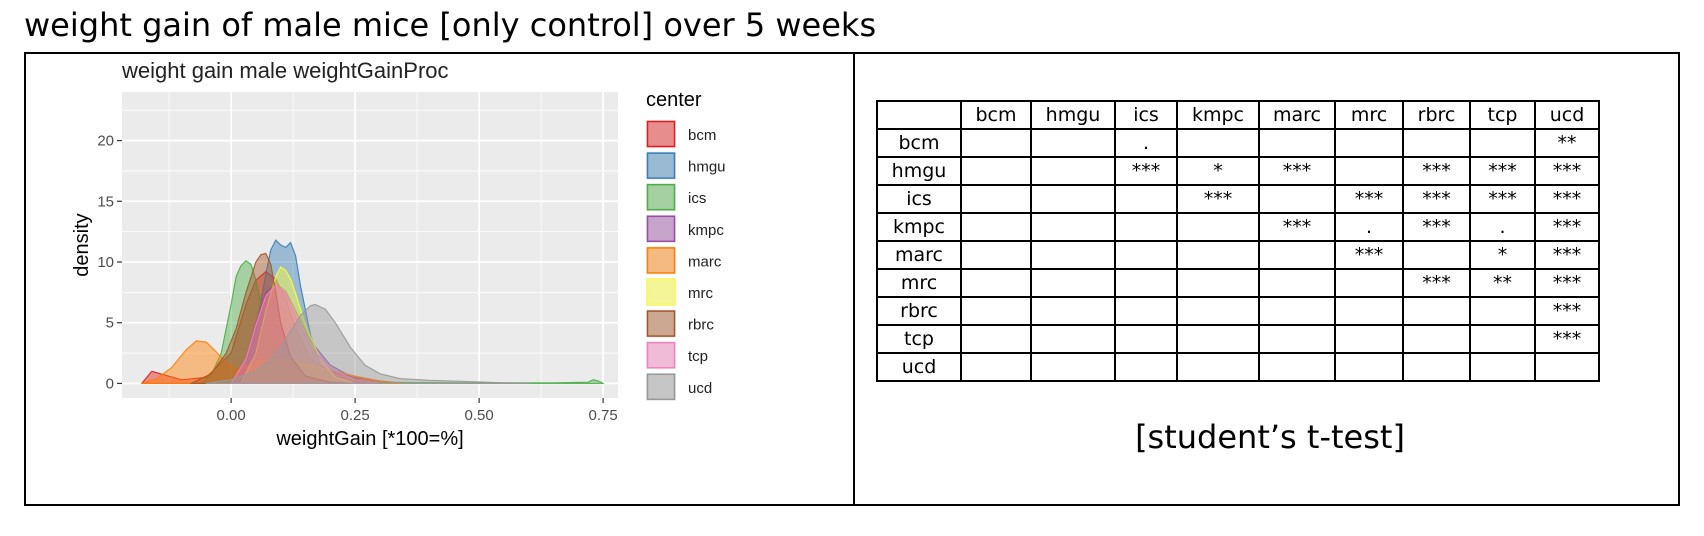 This screenshot has width=1704, height=536. Describe the element at coordinates (1369, 115) in the screenshot. I see `column-header-mrc: mrc` at that location.